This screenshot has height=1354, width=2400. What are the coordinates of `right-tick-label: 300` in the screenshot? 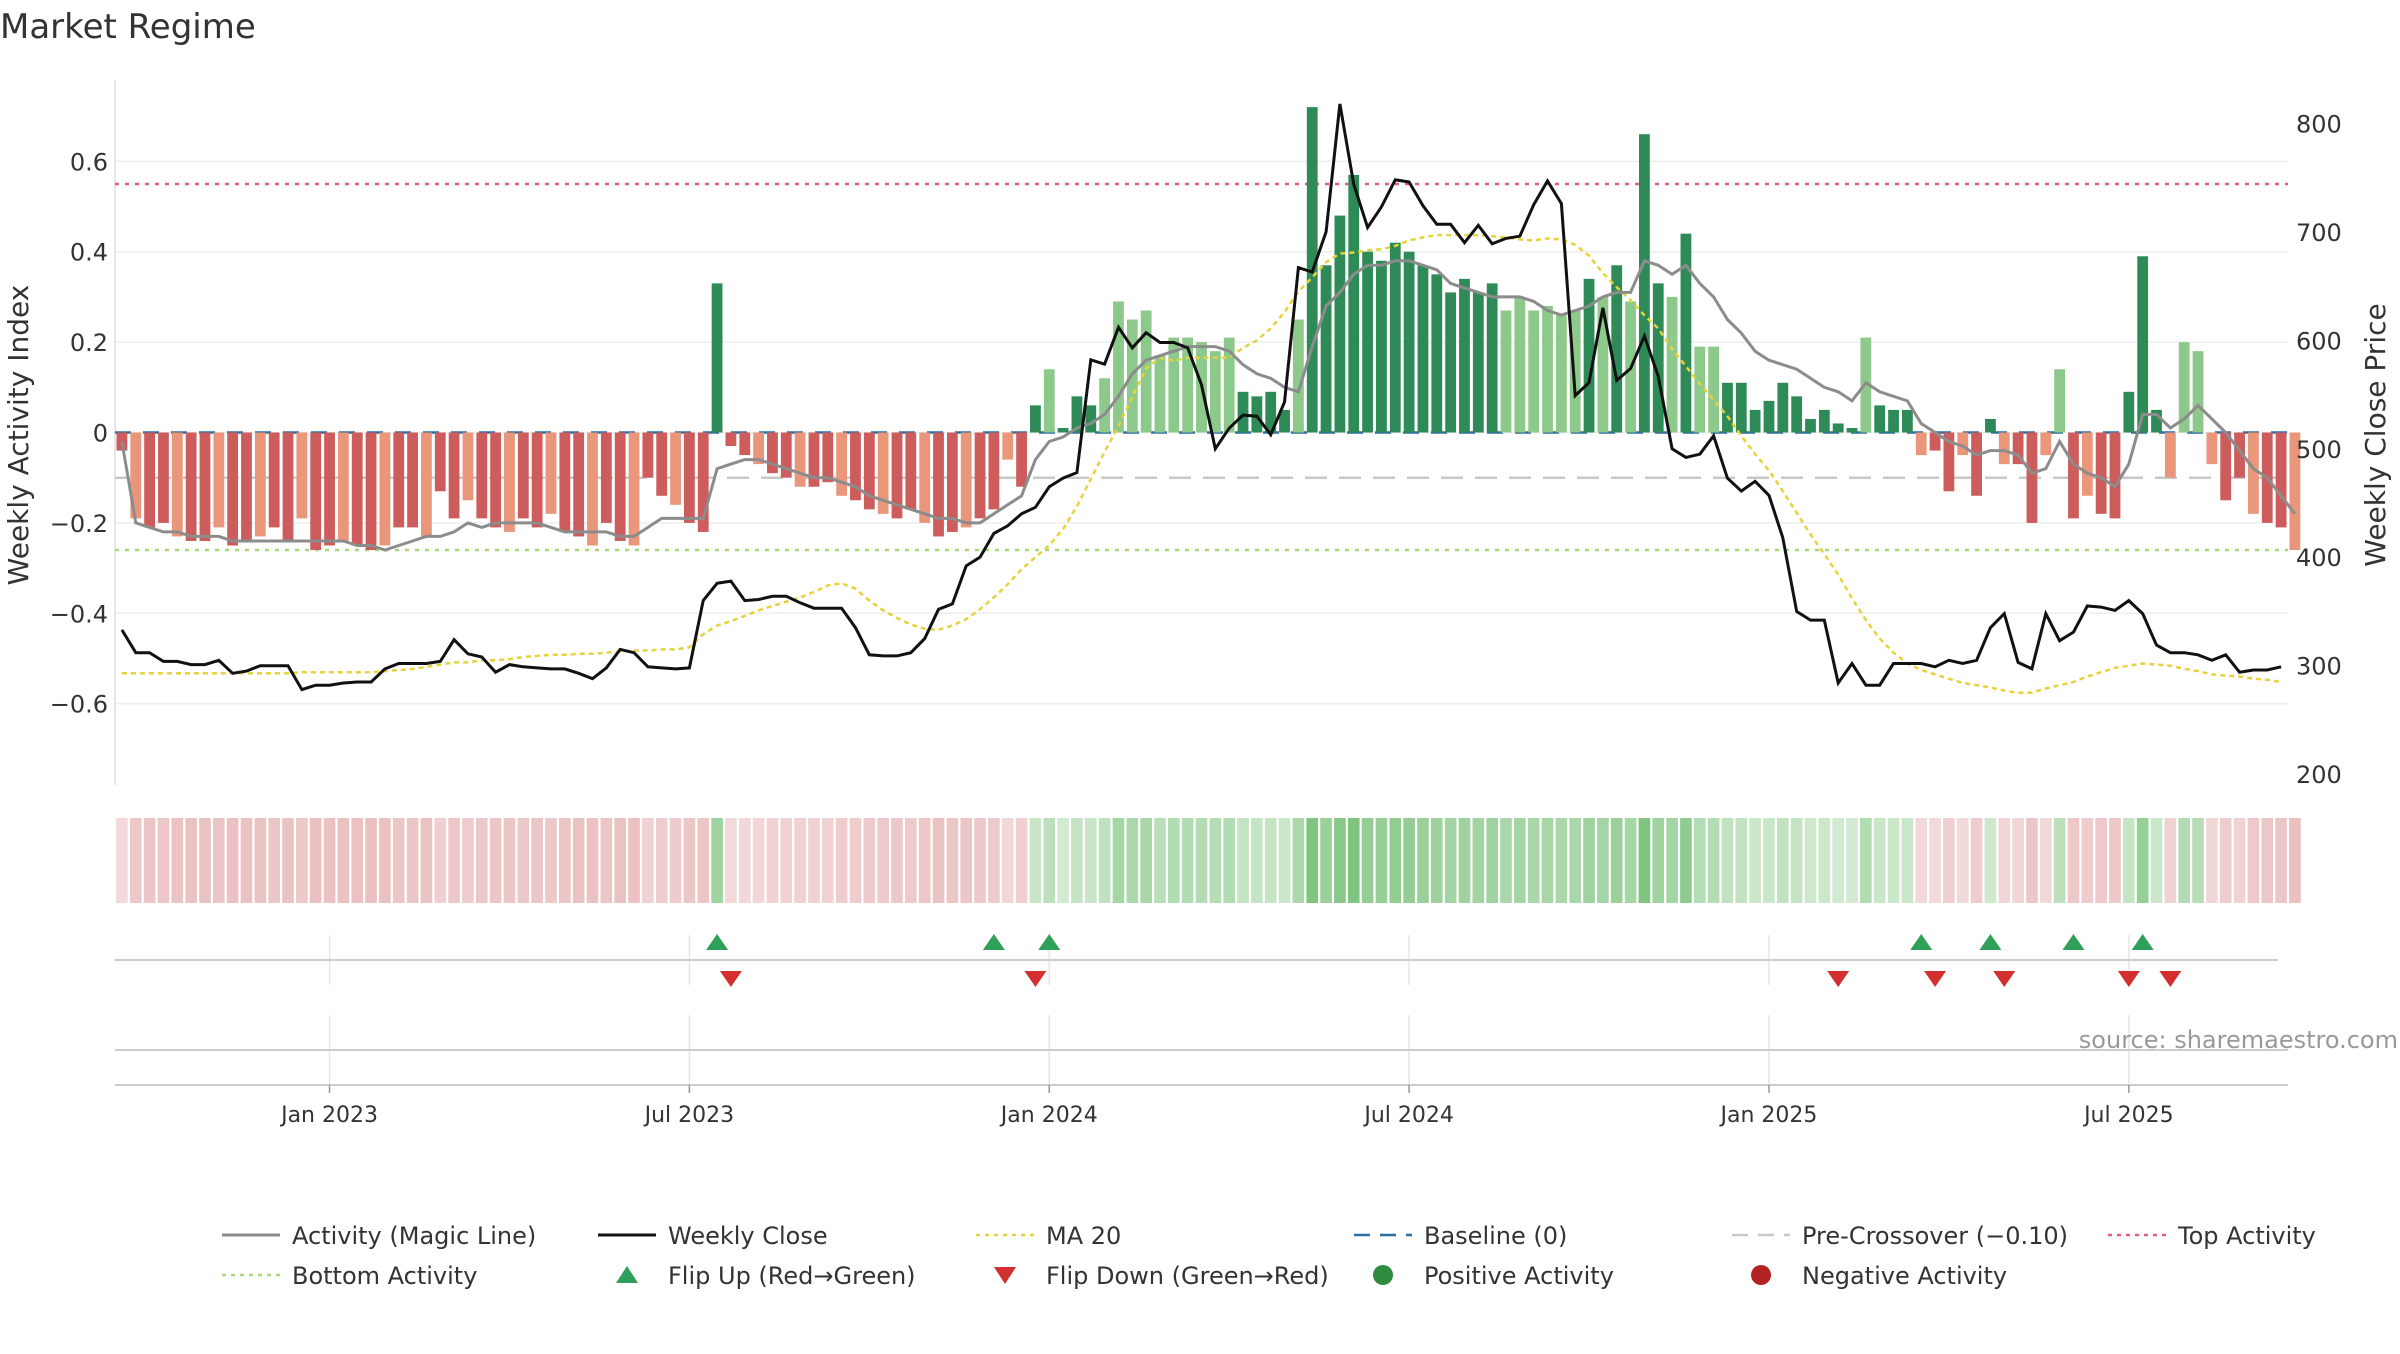 It's located at (2319, 667).